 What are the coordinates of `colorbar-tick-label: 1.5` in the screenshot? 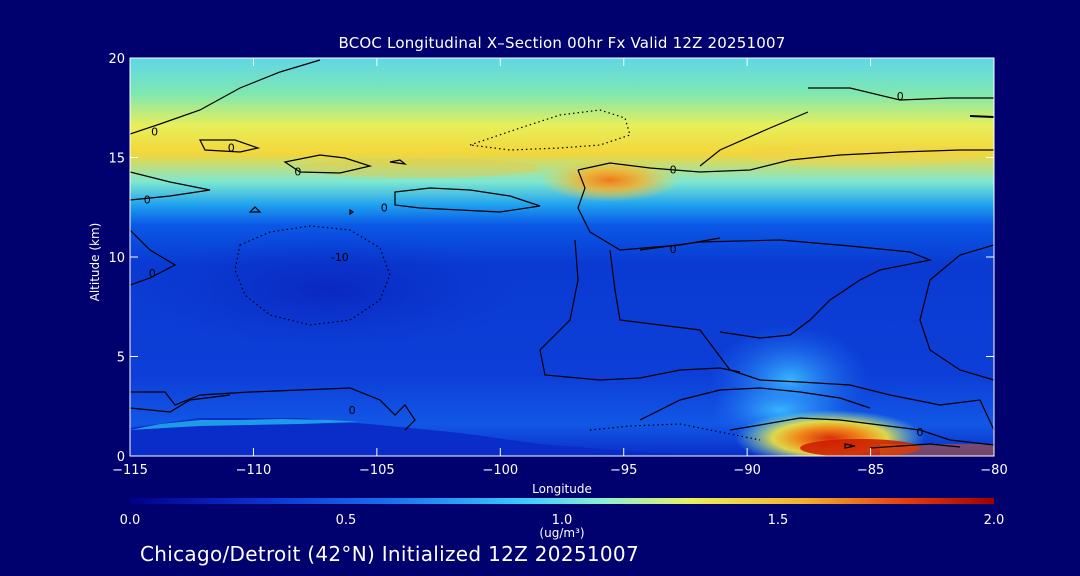 It's located at (778, 520).